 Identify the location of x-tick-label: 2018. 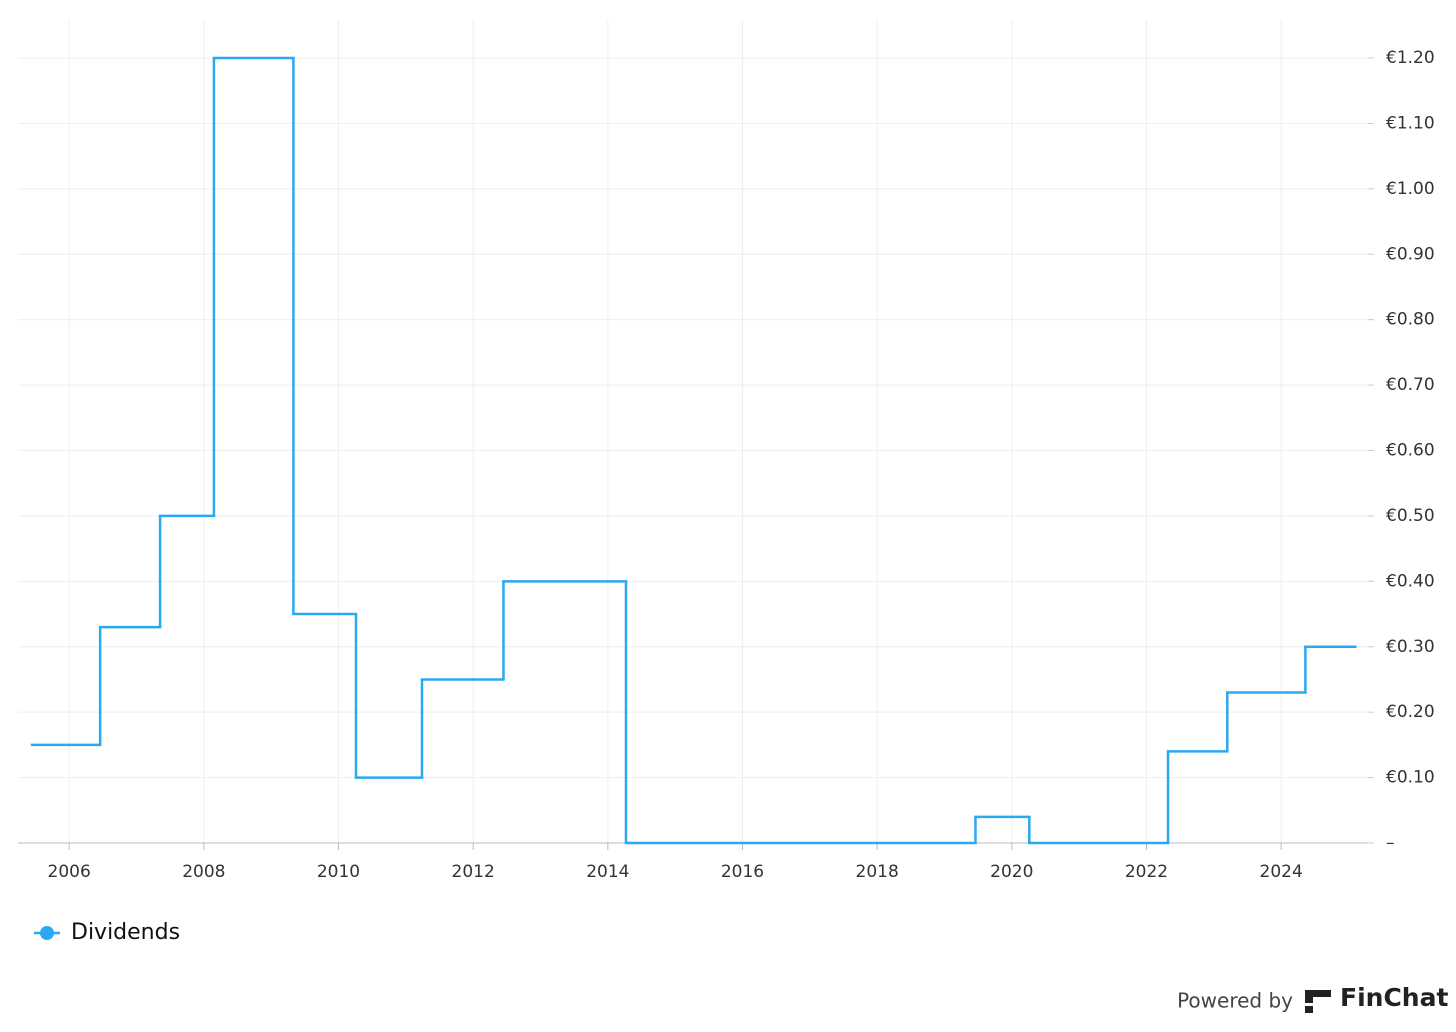
(877, 872).